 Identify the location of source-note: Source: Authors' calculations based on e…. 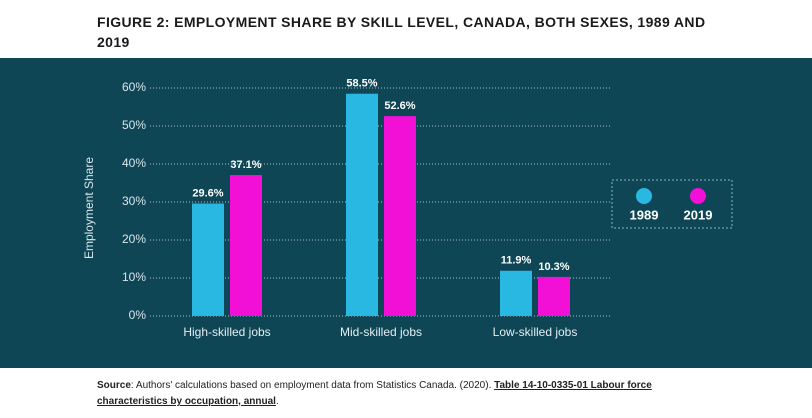
(397, 394).